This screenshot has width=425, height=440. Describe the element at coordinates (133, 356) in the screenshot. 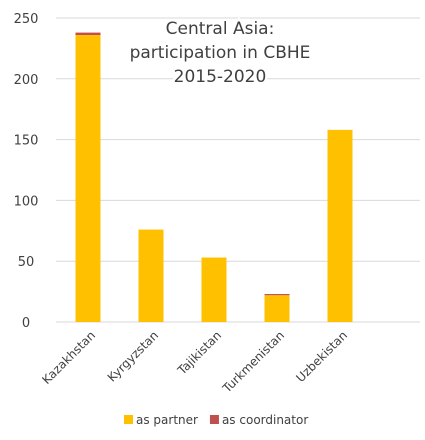

I see `x-tick-label: Kyrgyzstan` at that location.